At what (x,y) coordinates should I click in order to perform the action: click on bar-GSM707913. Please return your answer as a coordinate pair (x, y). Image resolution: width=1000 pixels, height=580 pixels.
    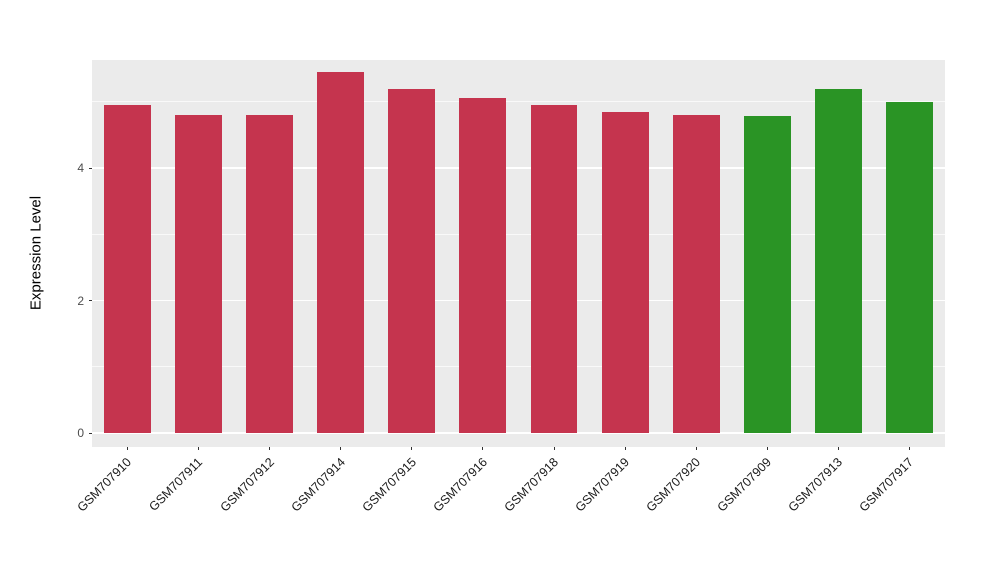
    Looking at the image, I should click on (838, 260).